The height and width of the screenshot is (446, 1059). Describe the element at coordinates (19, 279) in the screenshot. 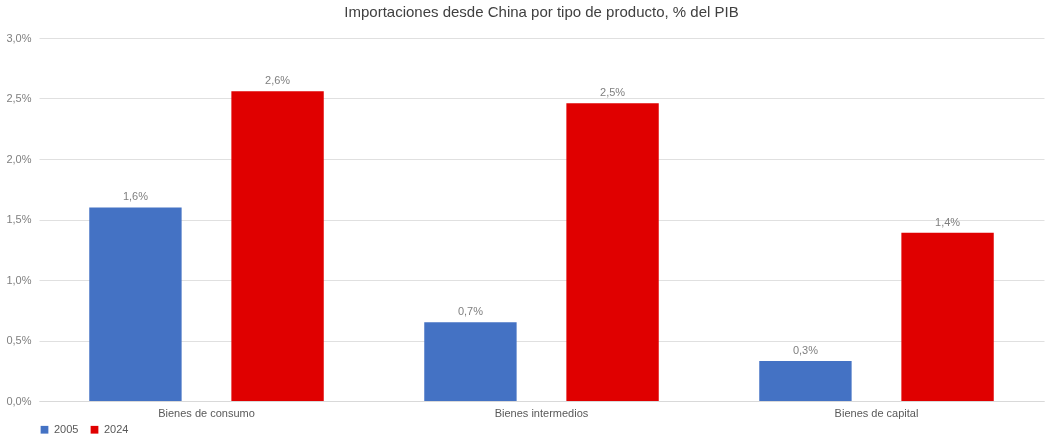

I see `y-tick-label: 1,0%` at that location.